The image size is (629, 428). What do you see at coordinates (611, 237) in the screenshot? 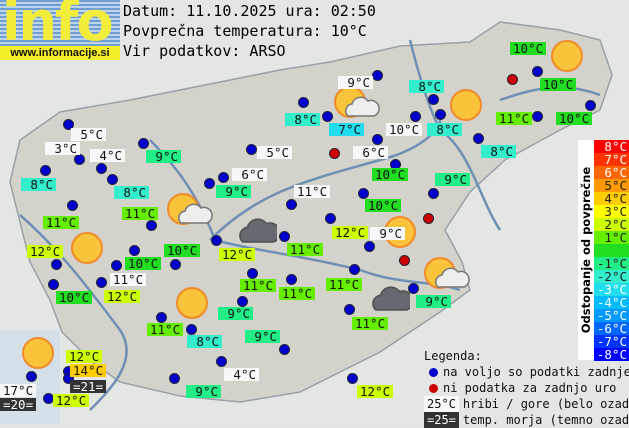
I see `scale-step: 1°C` at bounding box center [611, 237].